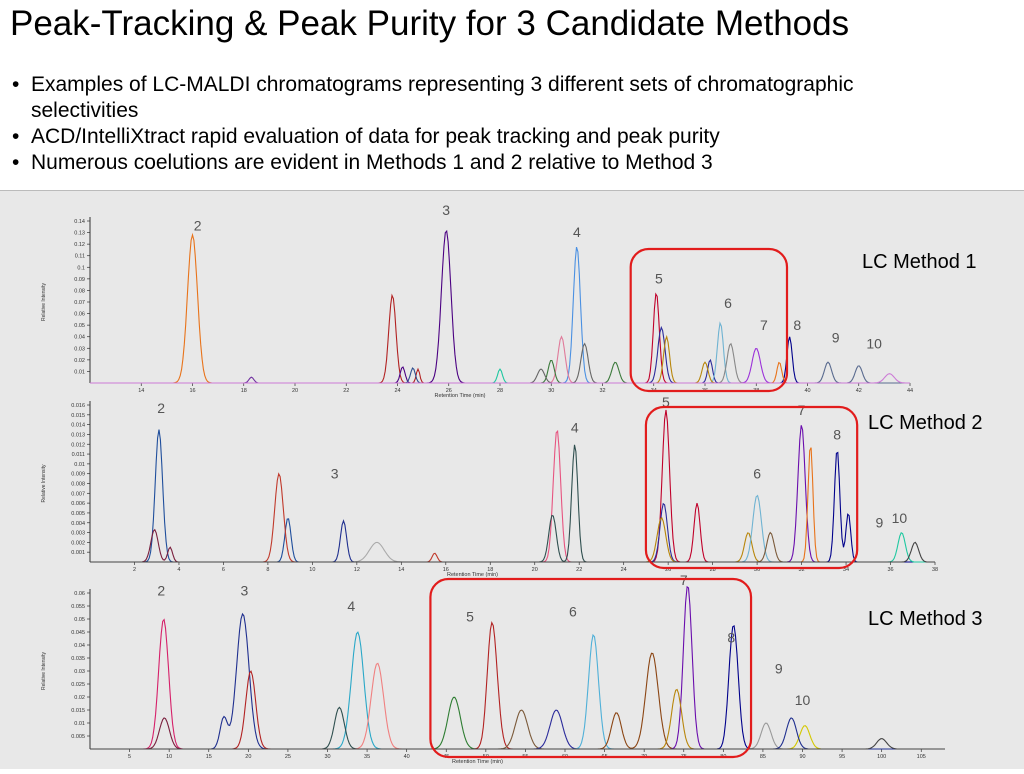  Describe the element at coordinates (357, 570) in the screenshot. I see `x-tick-label: 12` at that location.